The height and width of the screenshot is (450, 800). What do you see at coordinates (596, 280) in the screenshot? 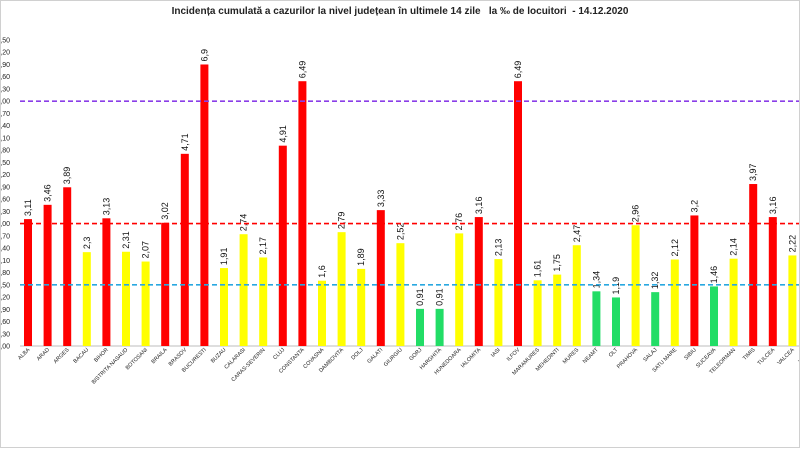
I see `bar-value-label: 1,34` at bounding box center [596, 280].